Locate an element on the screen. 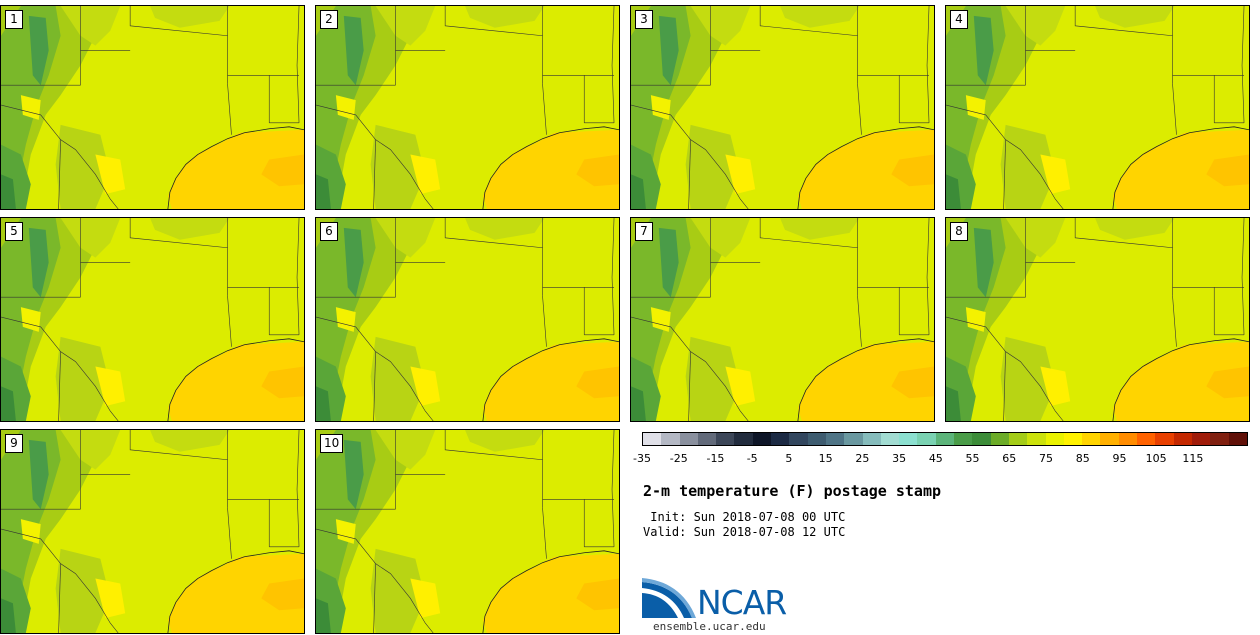 The height and width of the screenshot is (635, 1260). colorbar-tick-label: 85 is located at coordinates (1082, 458).